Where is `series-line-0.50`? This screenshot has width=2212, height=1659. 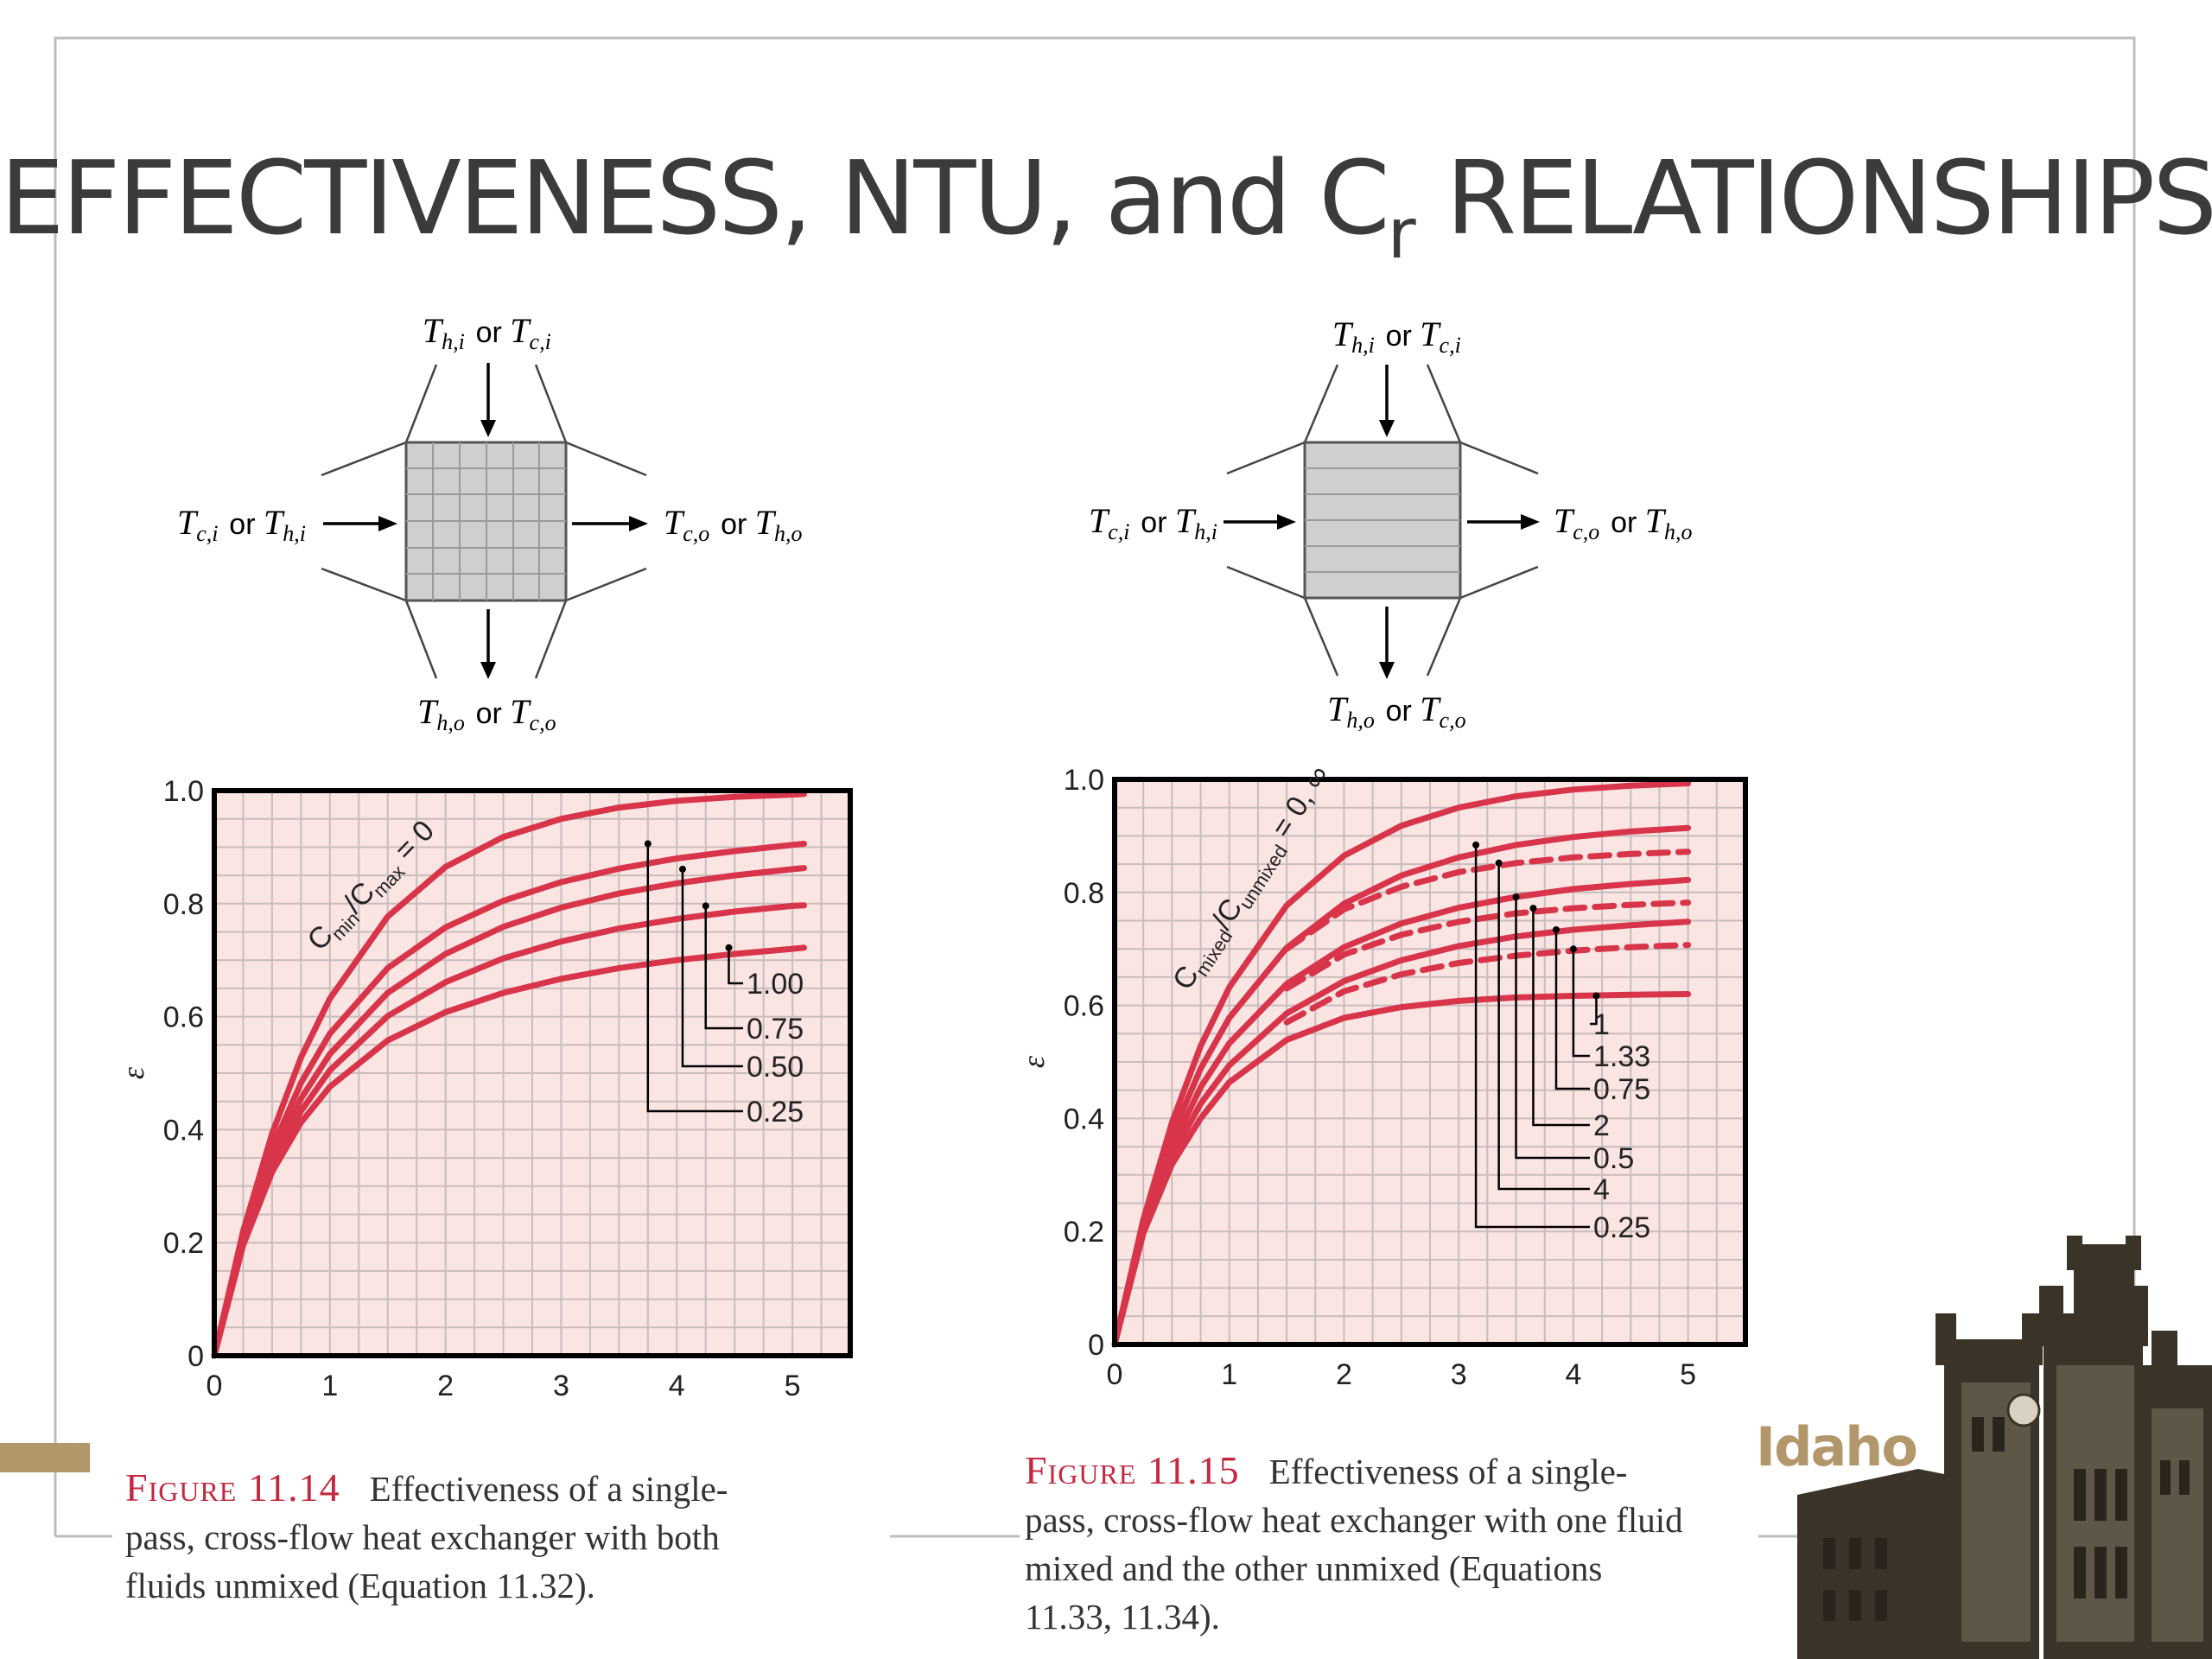
series-line-0.50 is located at coordinates (509, 1112).